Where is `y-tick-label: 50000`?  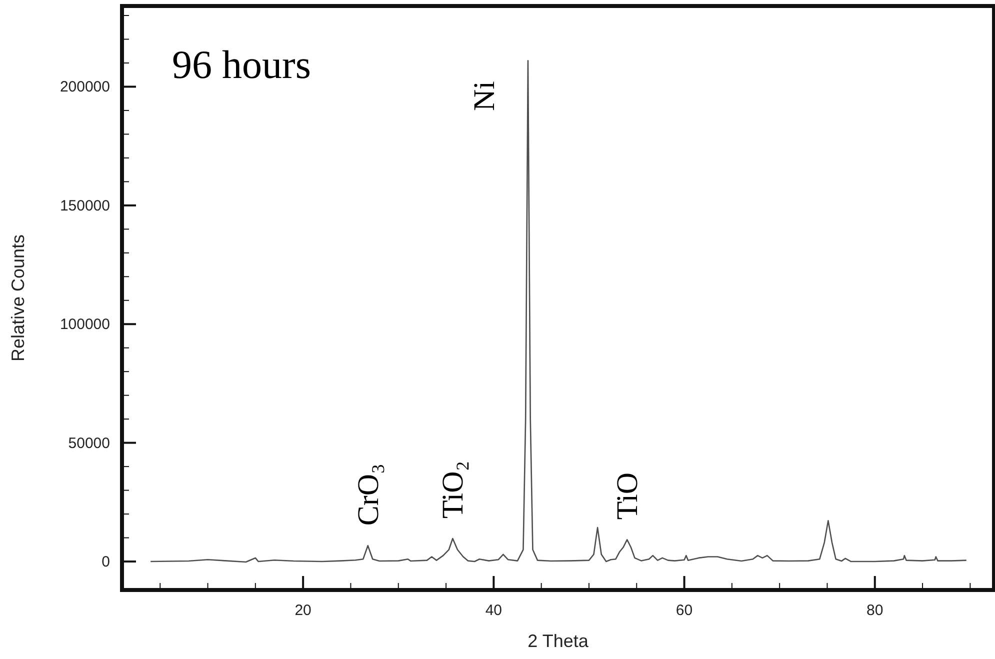
y-tick-label: 50000 is located at coordinates (89, 443).